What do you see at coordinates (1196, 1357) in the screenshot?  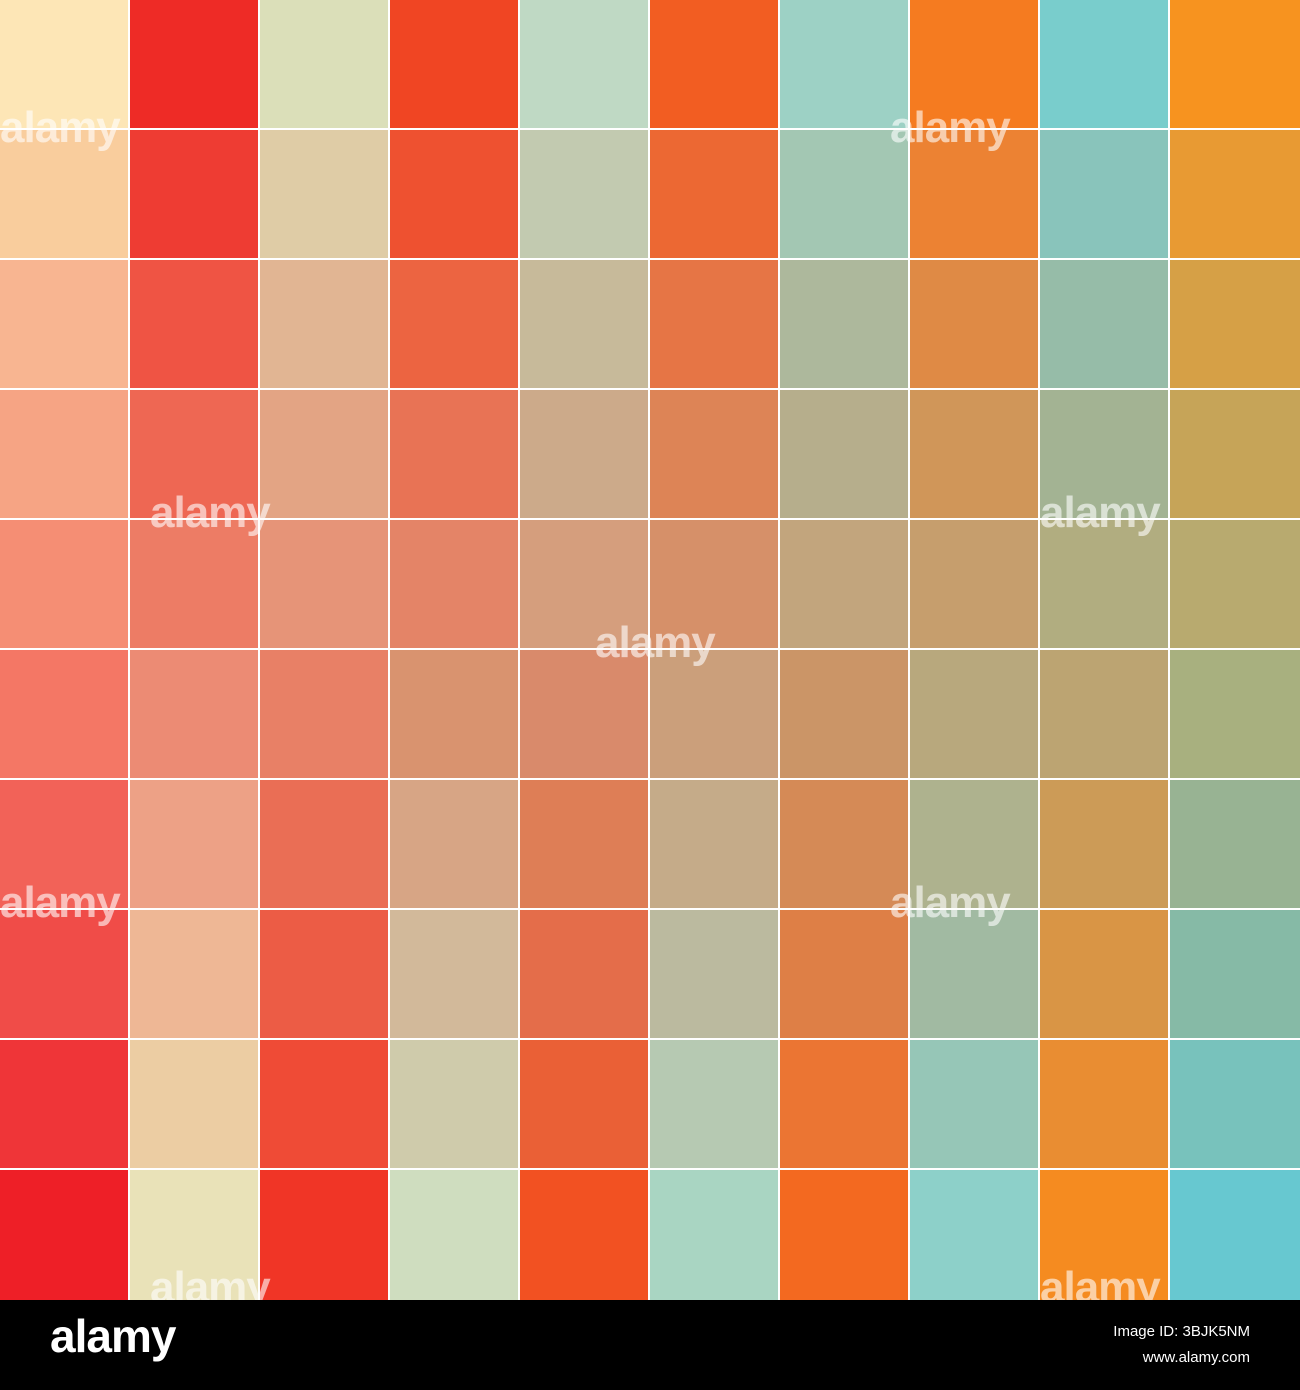 I see `footer-url: www.alamy.com` at bounding box center [1196, 1357].